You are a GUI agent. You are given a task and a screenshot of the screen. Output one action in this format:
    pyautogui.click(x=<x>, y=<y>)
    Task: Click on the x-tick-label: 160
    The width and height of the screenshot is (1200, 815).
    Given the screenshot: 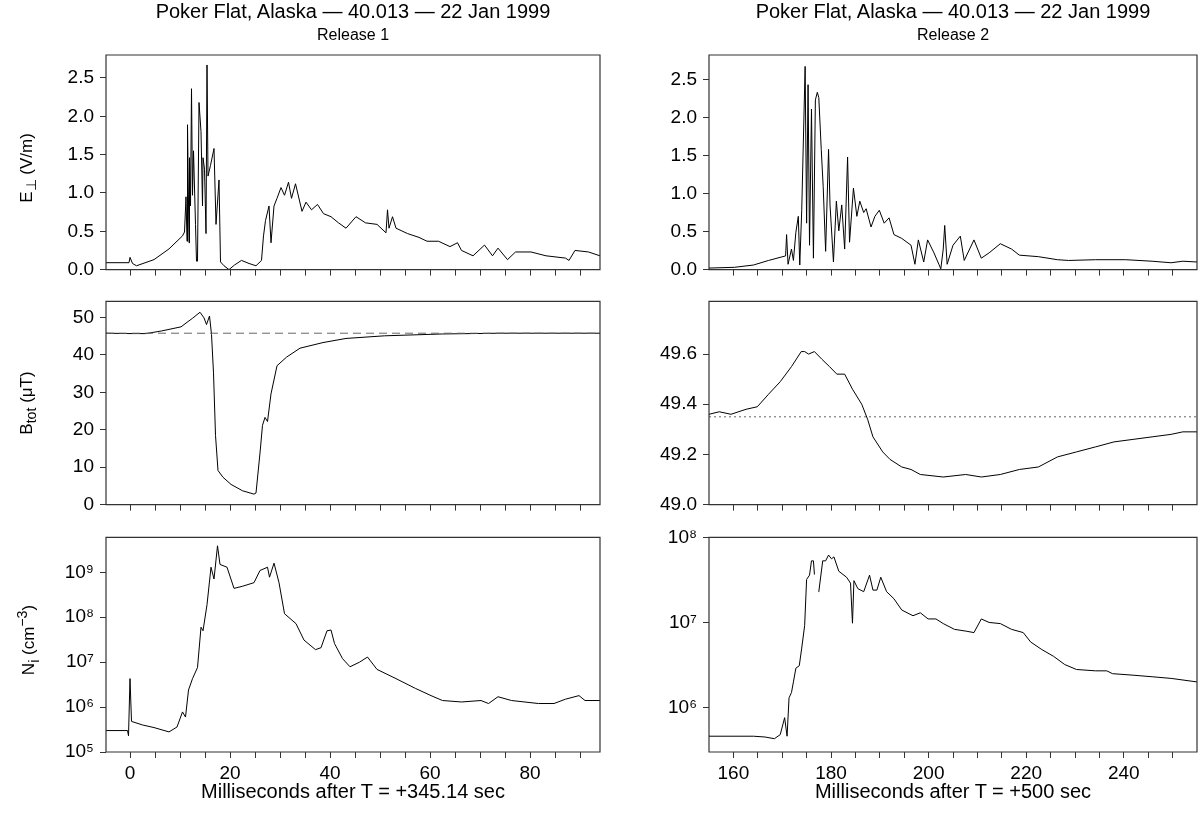 What is the action you would take?
    pyautogui.click(x=733, y=772)
    